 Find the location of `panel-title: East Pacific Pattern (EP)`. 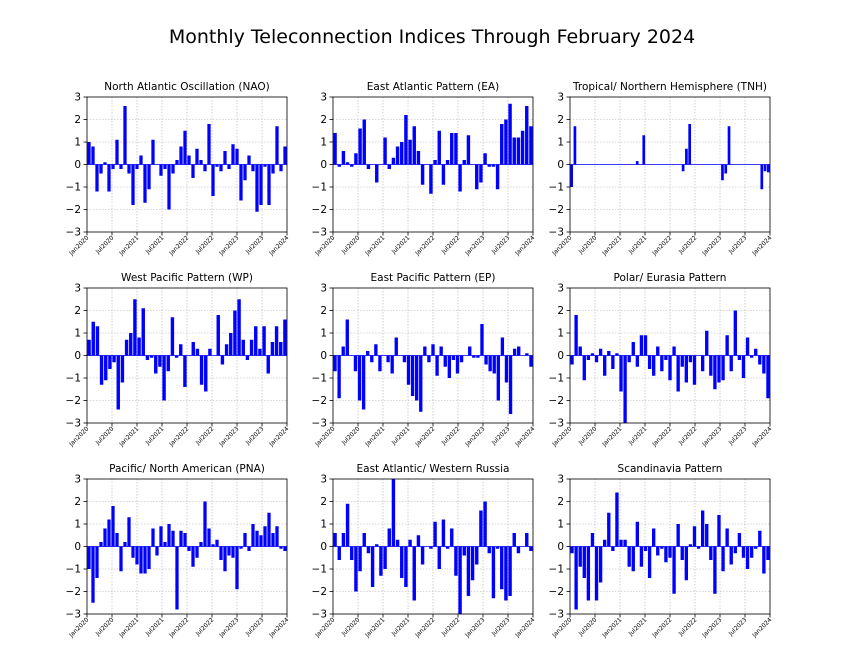

panel-title: East Pacific Pattern (EP) is located at coordinates (433, 278).